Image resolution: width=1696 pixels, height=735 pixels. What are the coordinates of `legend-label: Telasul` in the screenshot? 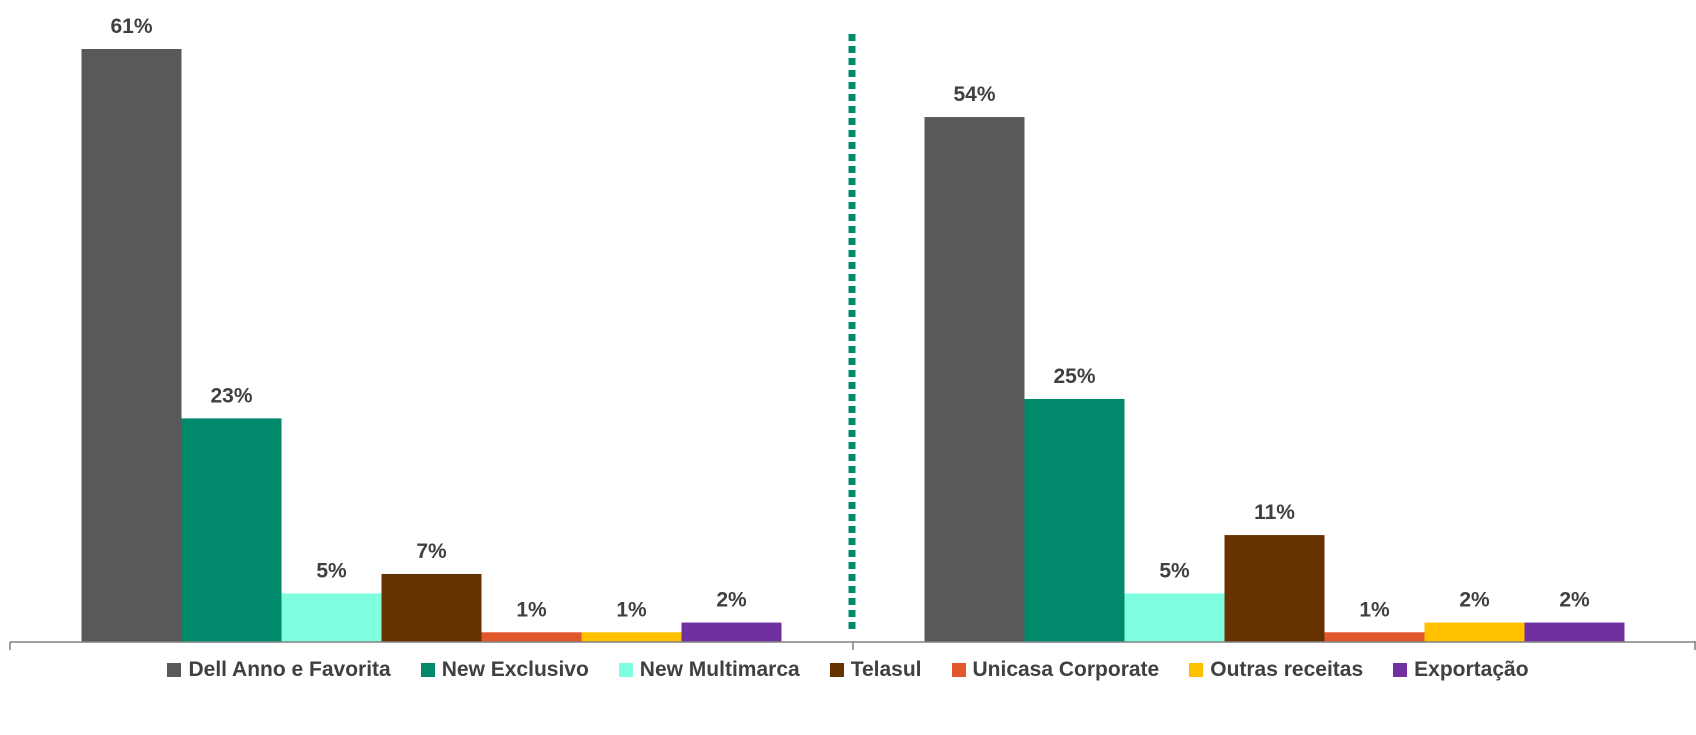 It's located at (886, 669).